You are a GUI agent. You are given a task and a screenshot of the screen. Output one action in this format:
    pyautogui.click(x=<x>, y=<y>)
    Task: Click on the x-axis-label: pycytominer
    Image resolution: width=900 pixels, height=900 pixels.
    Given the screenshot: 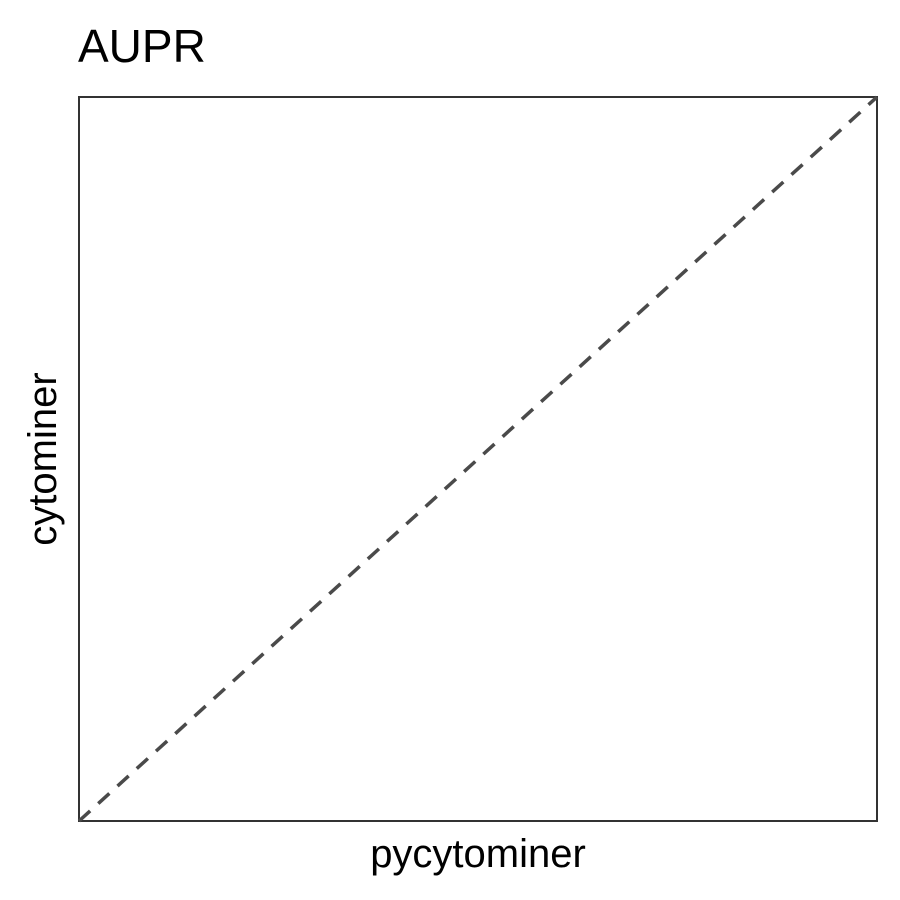 What is the action you would take?
    pyautogui.click(x=478, y=854)
    